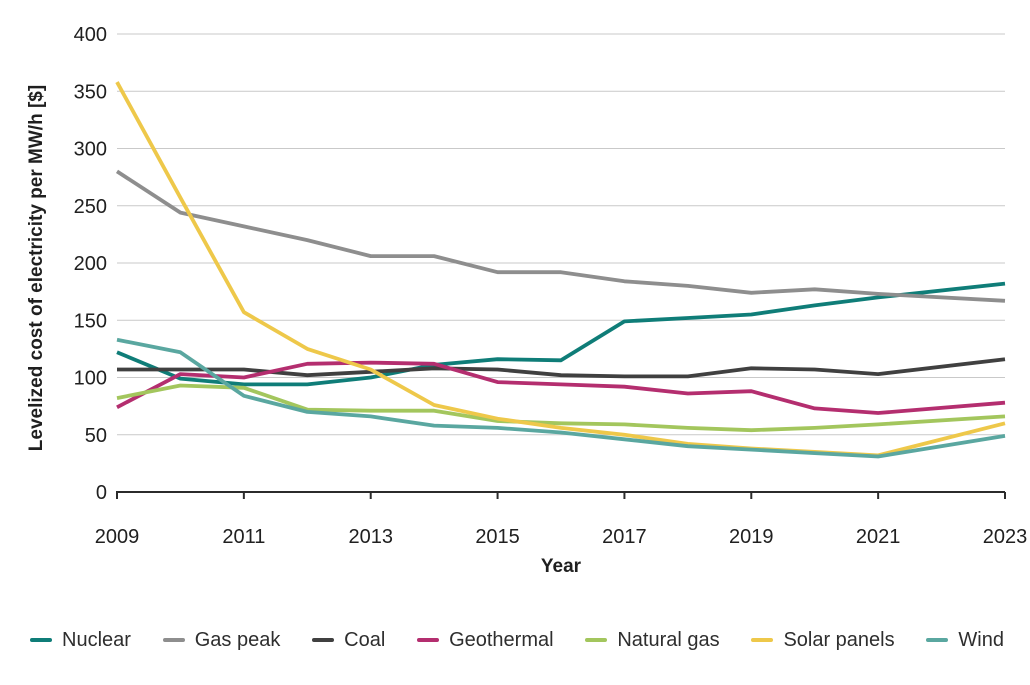  What do you see at coordinates (90, 35) in the screenshot?
I see `y-tick-label-400: 400` at bounding box center [90, 35].